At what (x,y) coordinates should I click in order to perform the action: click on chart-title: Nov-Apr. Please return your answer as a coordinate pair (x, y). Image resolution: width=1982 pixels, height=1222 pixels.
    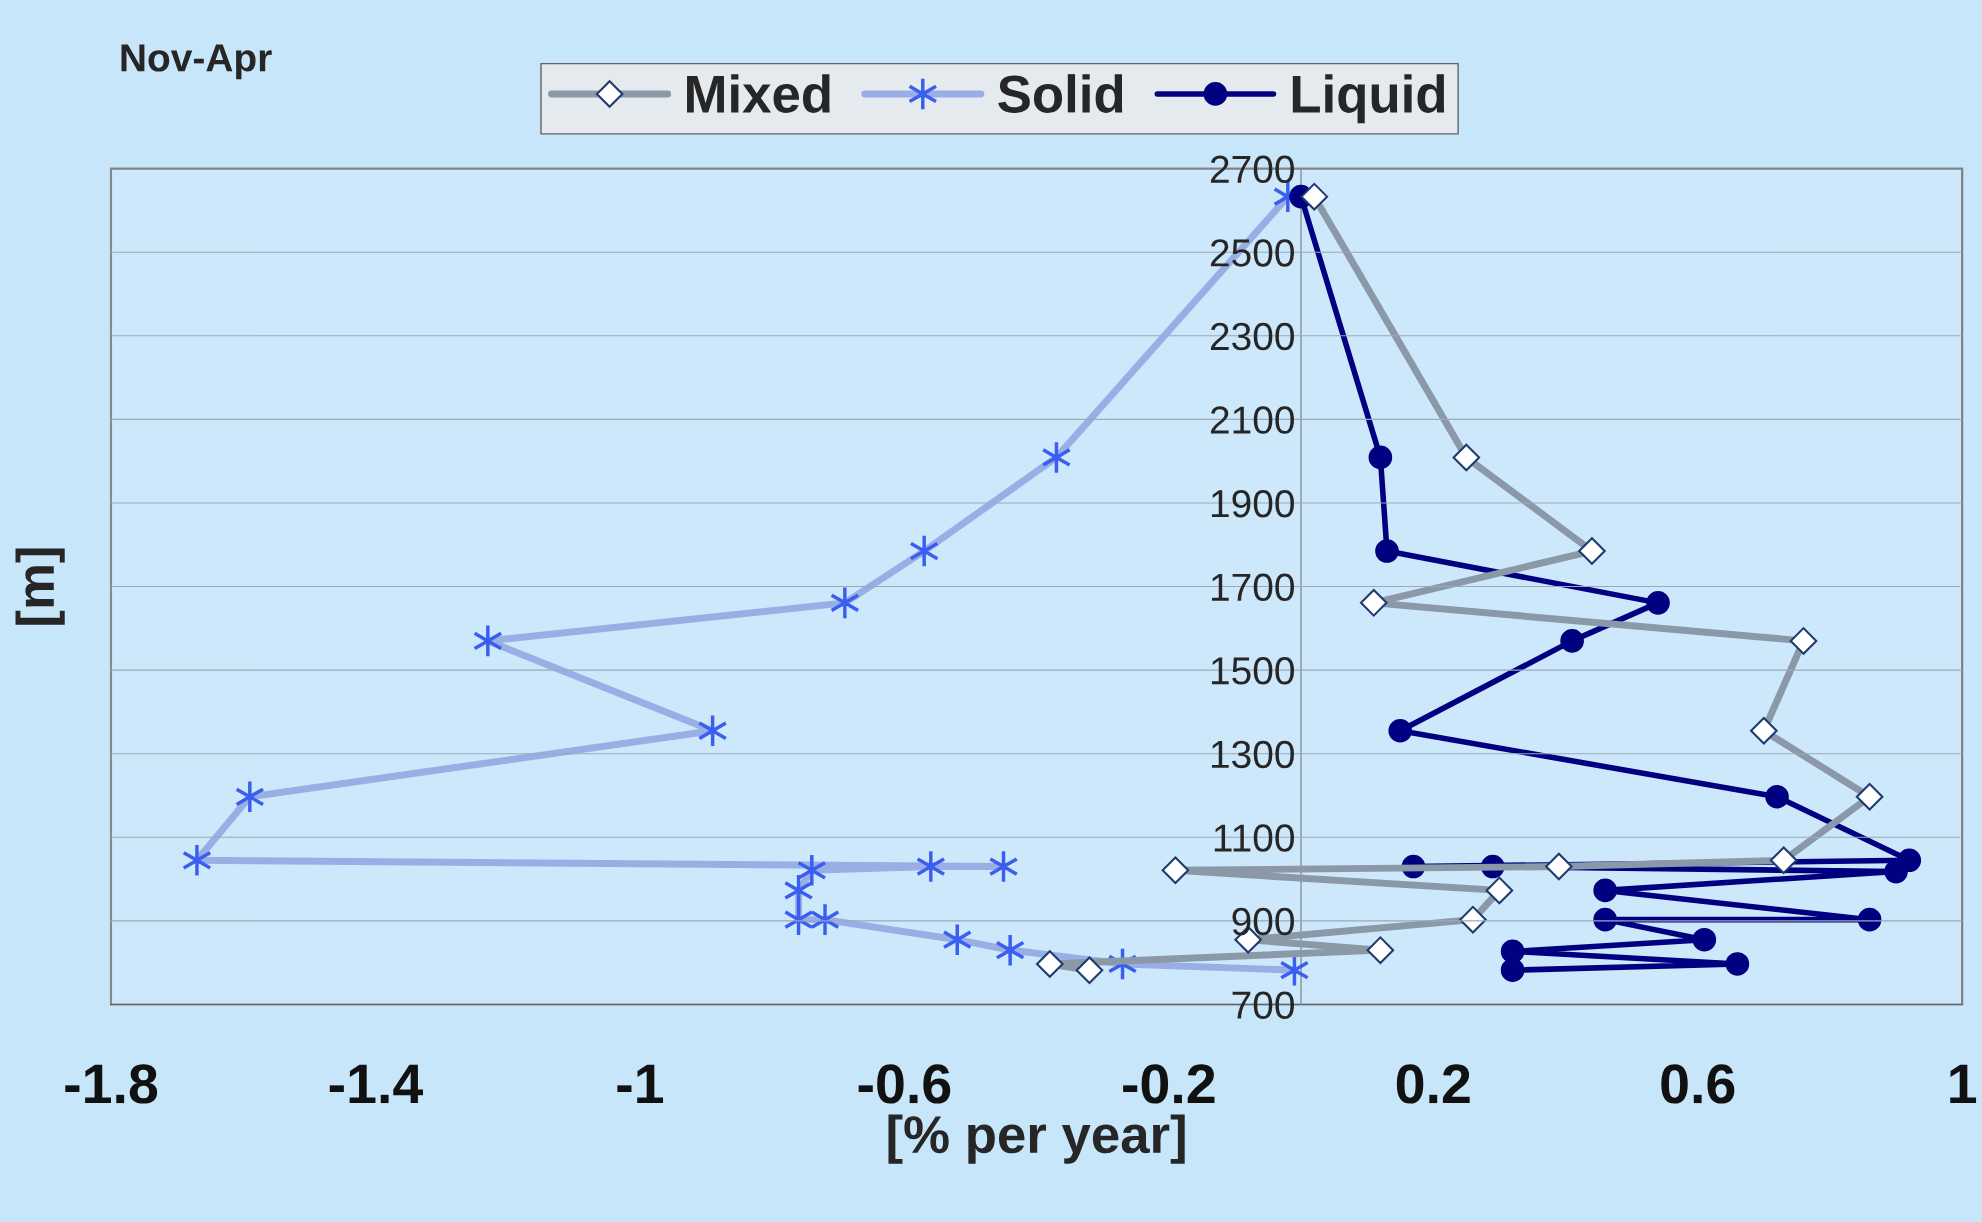
    Looking at the image, I should click on (196, 62).